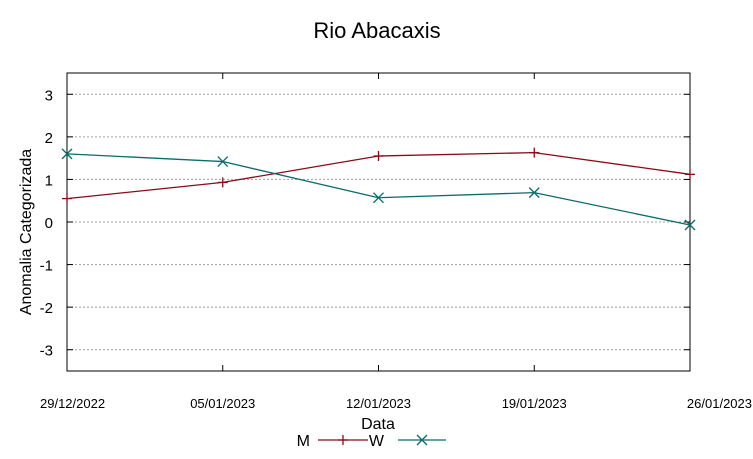 The image size is (753, 459). Describe the element at coordinates (49, 180) in the screenshot. I see `y-tick-label: 1` at that location.